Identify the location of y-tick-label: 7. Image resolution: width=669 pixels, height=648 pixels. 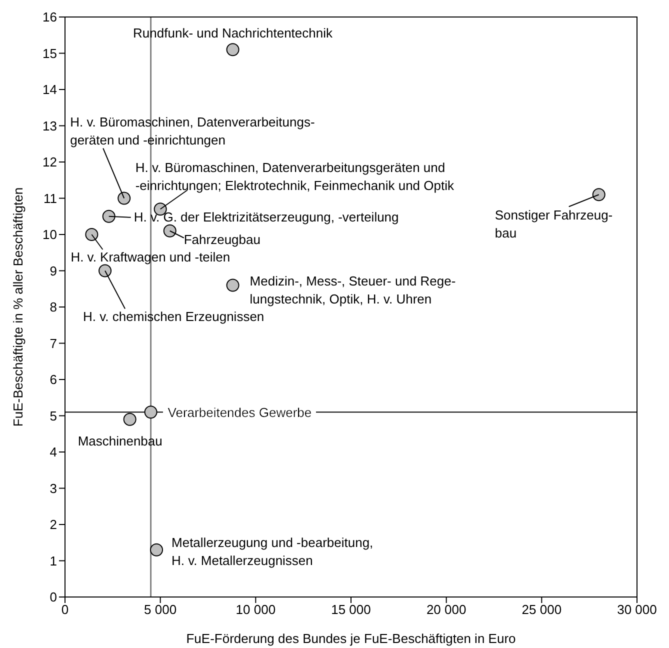
(53, 343).